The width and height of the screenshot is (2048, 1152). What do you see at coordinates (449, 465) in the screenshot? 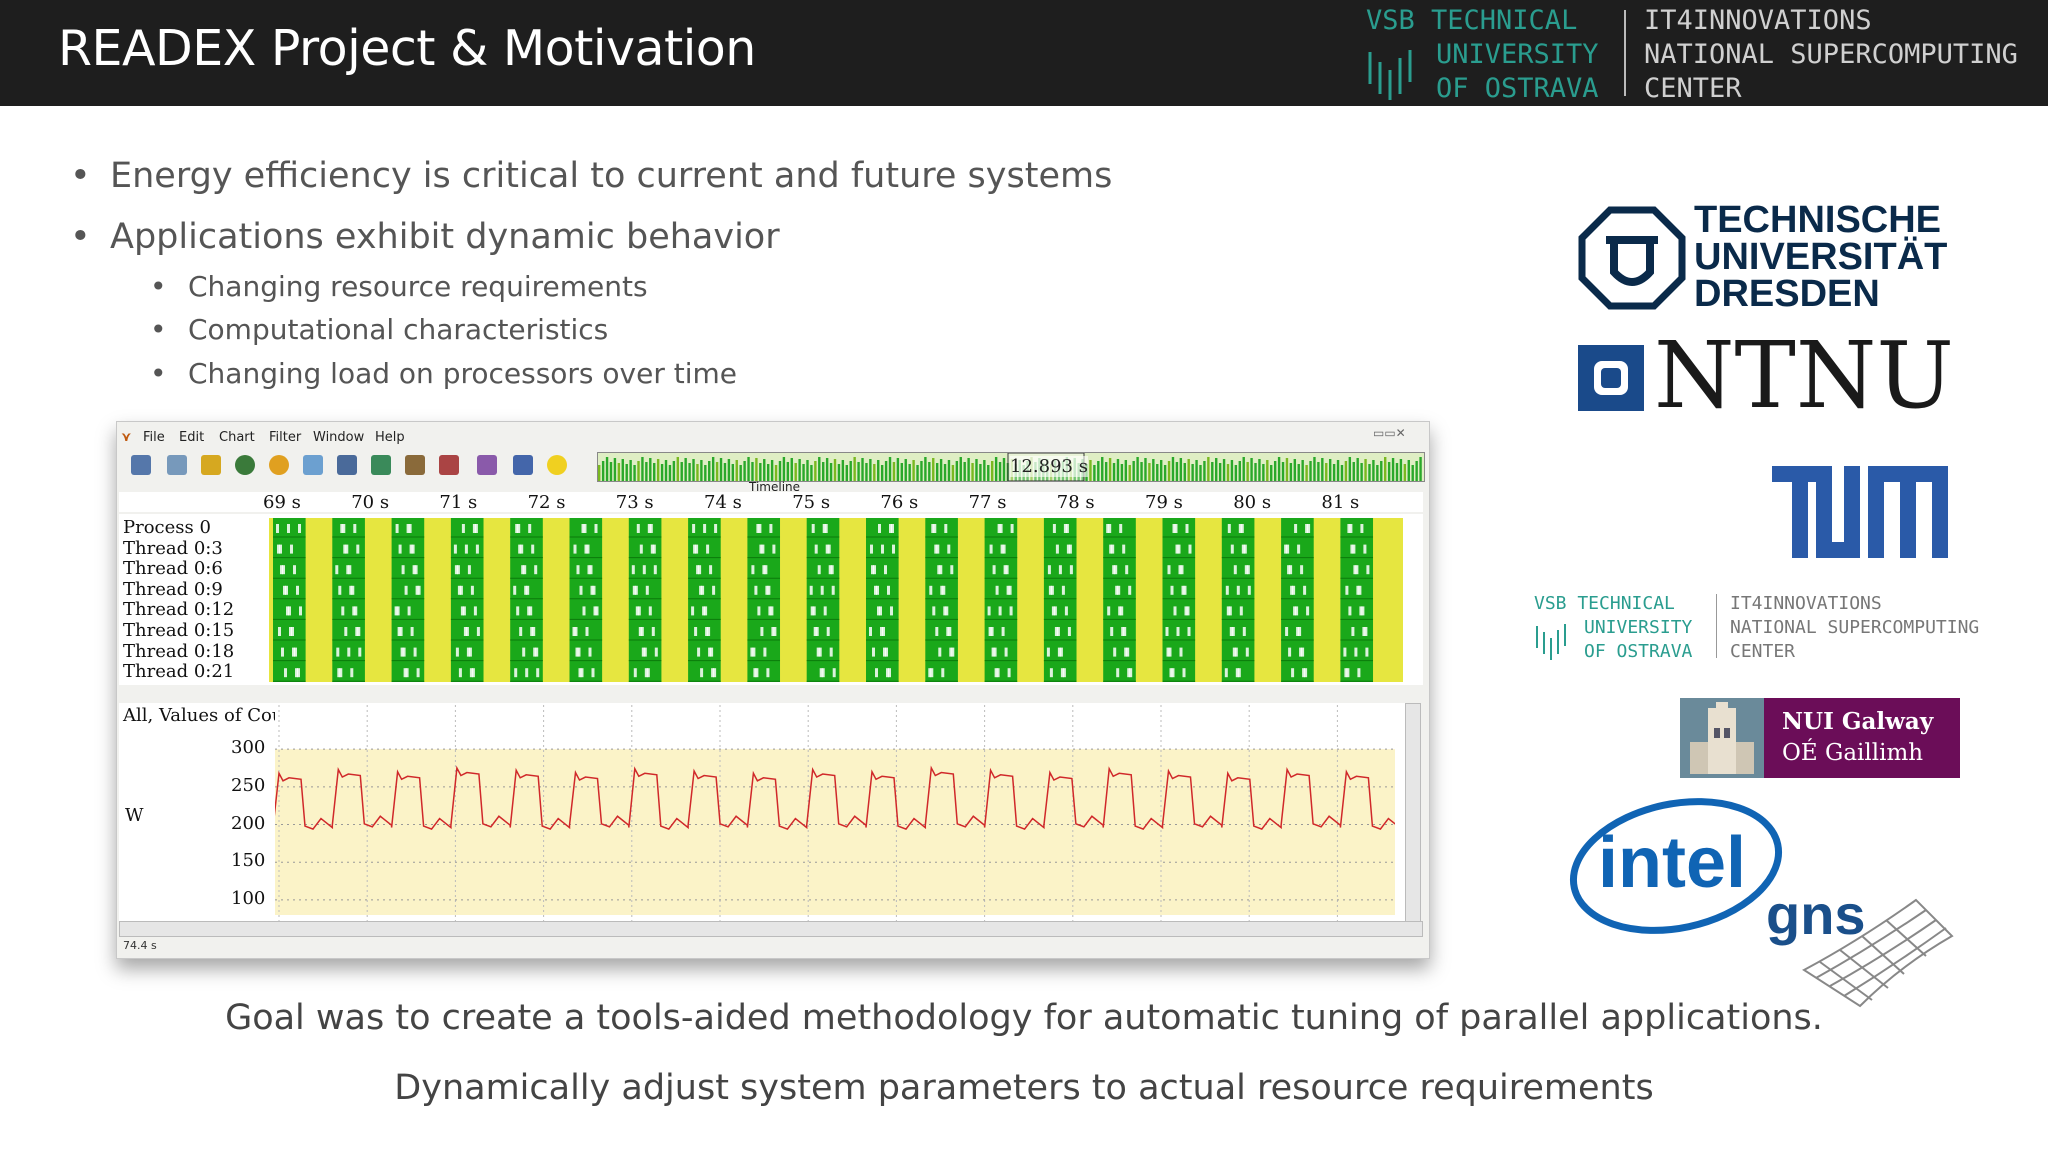
I see `toolbar-call-tree-icon` at bounding box center [449, 465].